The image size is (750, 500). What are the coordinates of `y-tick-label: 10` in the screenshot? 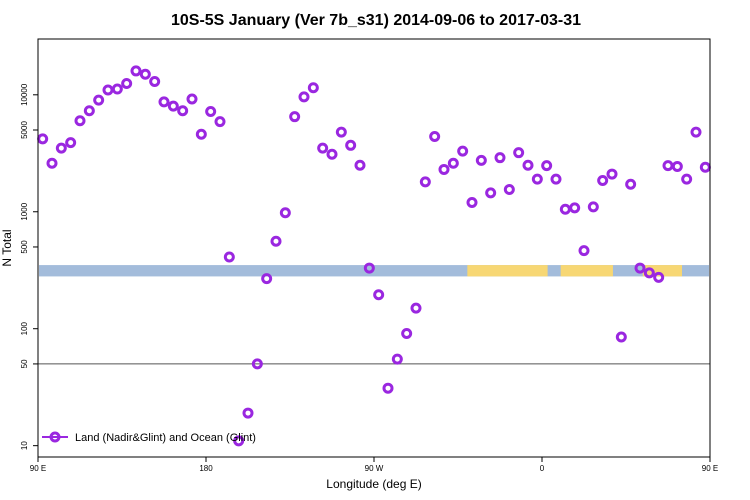 It's located at (24, 445).